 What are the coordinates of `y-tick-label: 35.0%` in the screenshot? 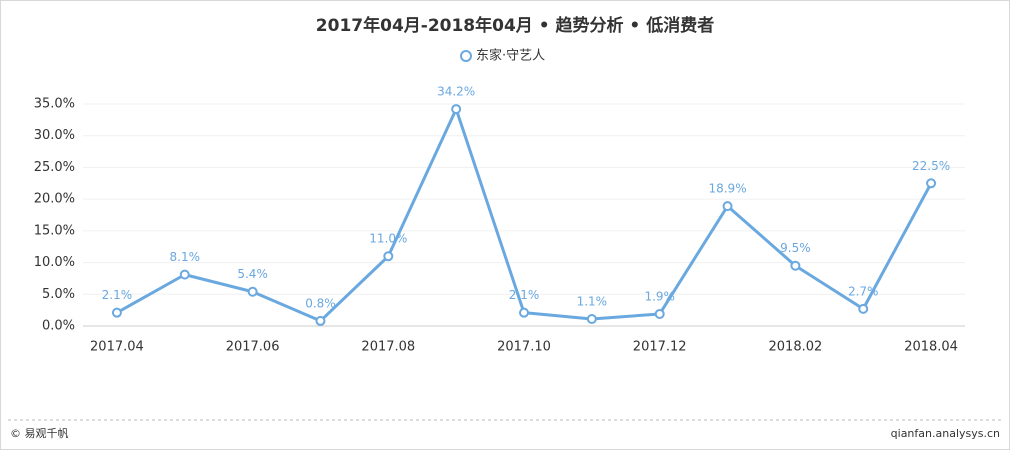 It's located at (54, 104).